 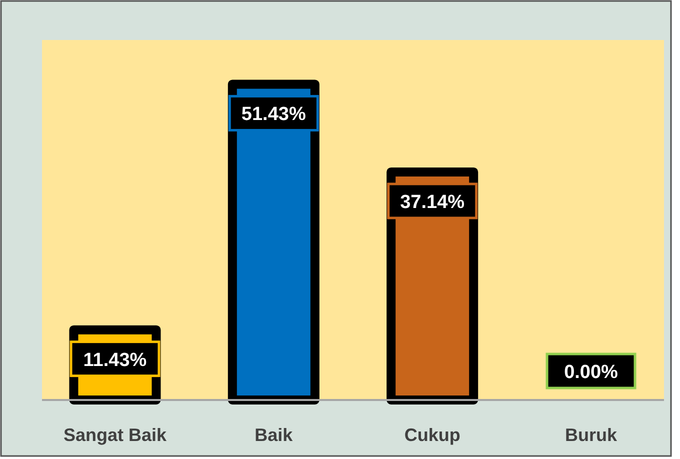 What do you see at coordinates (591, 372) in the screenshot?
I see `data-label: 0.00%` at bounding box center [591, 372].